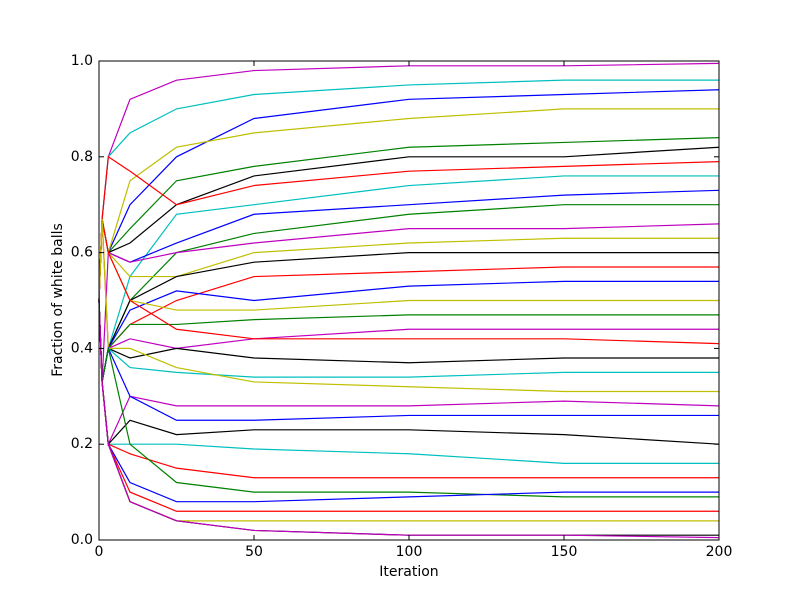 The image size is (800, 604). What do you see at coordinates (719, 552) in the screenshot?
I see `x-tick-label: 200` at bounding box center [719, 552].